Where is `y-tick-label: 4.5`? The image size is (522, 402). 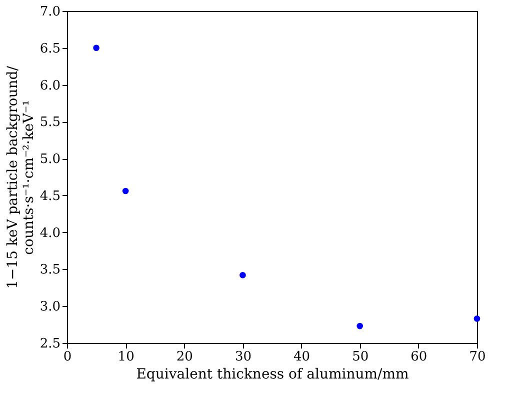
y-tick-label: 4.5 is located at coordinates (50, 196).